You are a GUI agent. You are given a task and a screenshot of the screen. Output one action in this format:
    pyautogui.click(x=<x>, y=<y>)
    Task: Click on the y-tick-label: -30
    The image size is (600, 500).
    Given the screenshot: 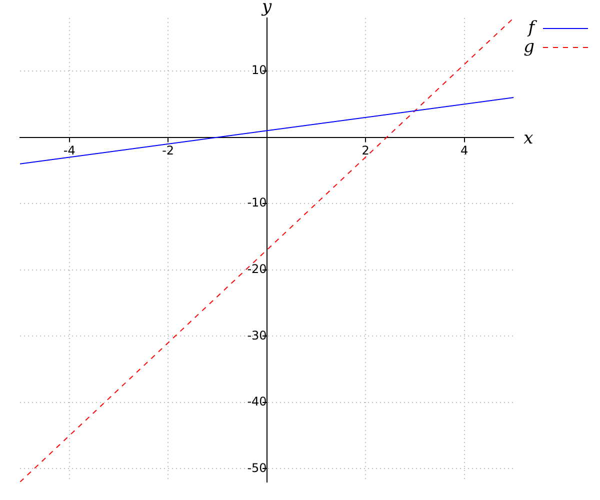 What is the action you would take?
    pyautogui.click(x=257, y=335)
    